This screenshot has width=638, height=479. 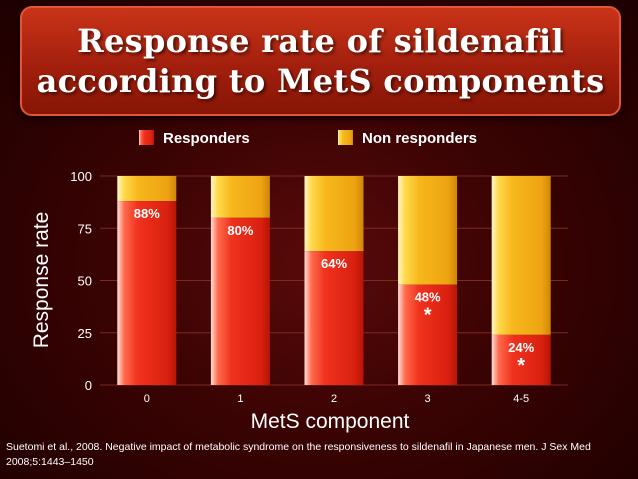 What do you see at coordinates (240, 230) in the screenshot?
I see `data-label-1: 80%` at bounding box center [240, 230].